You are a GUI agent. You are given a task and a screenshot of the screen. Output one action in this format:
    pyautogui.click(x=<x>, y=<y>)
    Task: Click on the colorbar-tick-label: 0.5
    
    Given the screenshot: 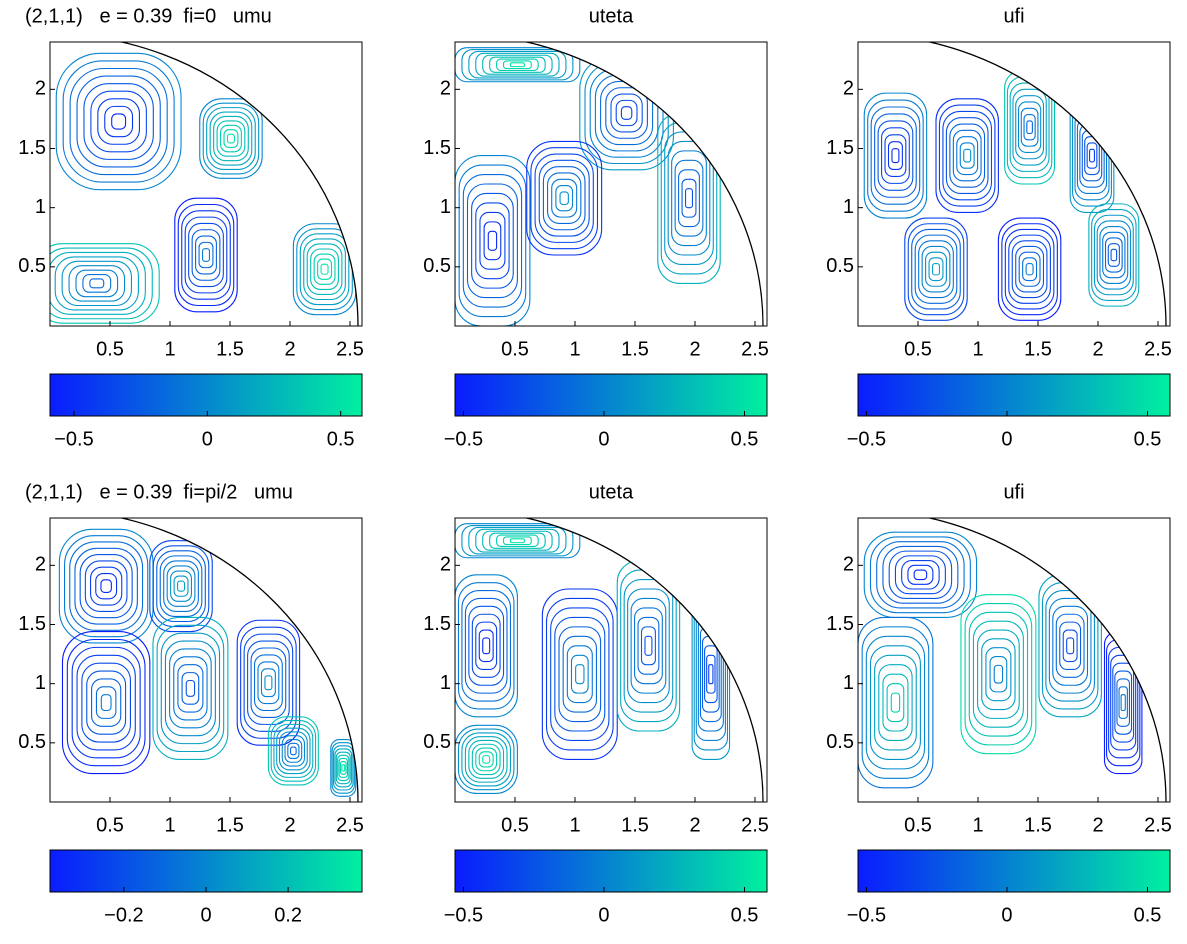 What is the action you would take?
    pyautogui.click(x=745, y=915)
    